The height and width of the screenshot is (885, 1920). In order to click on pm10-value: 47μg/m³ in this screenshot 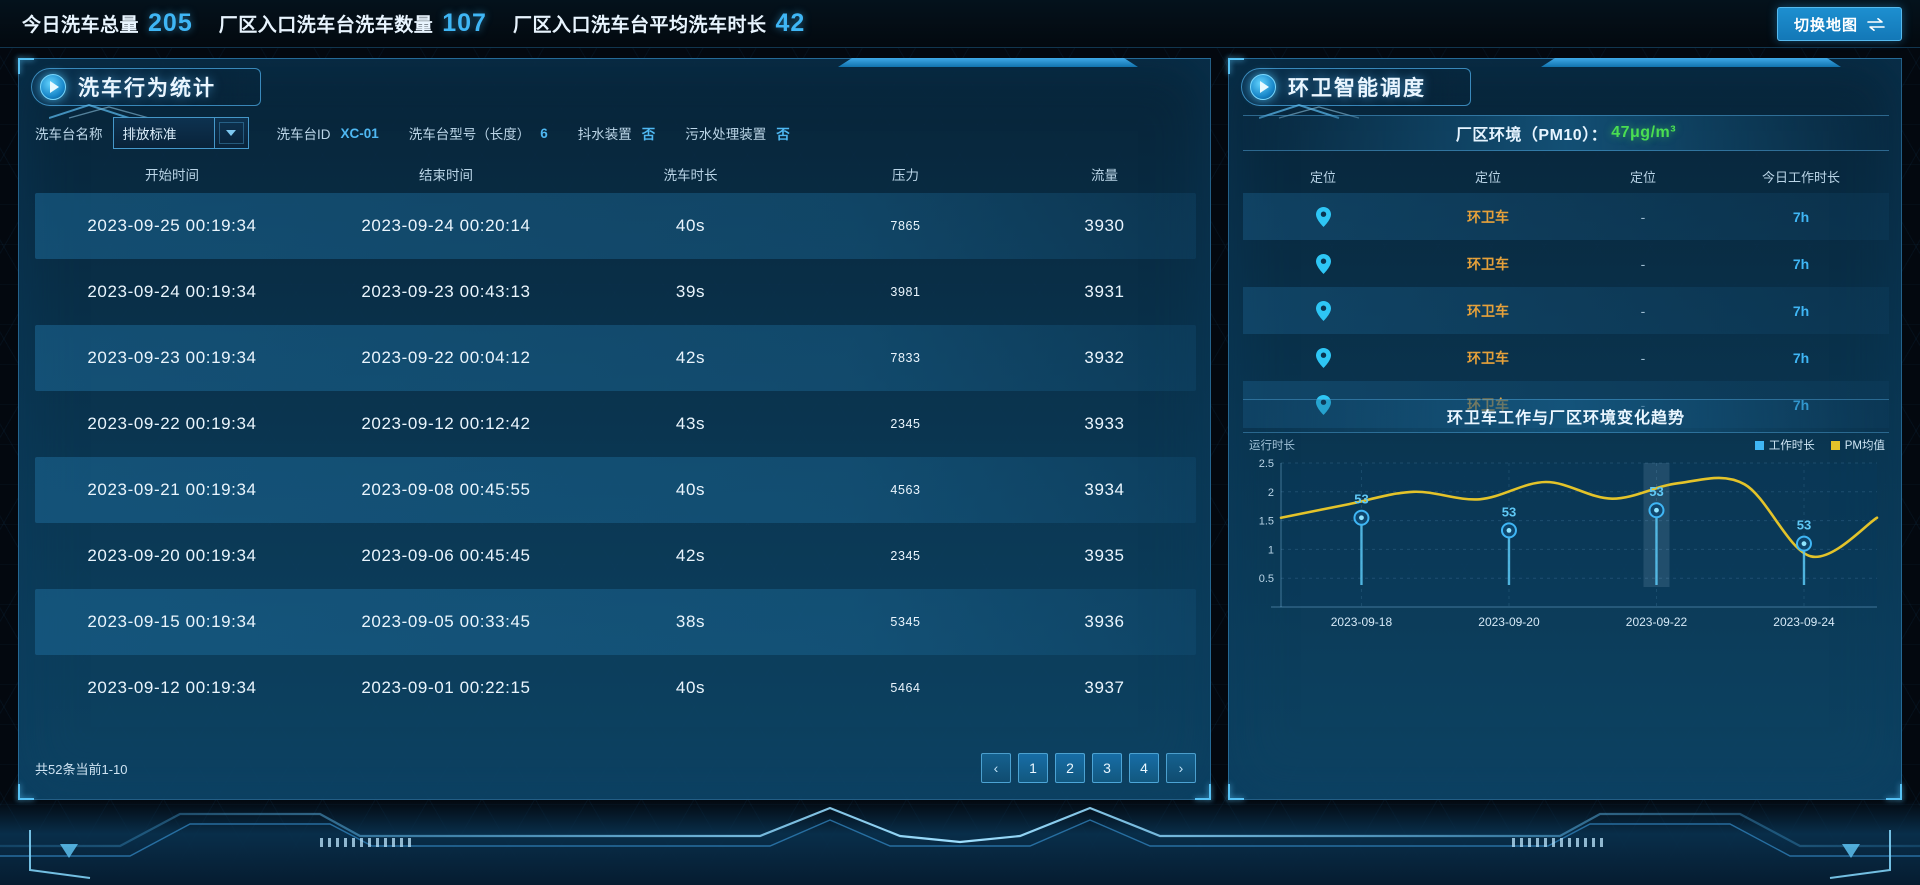, I will do `click(1644, 132)`.